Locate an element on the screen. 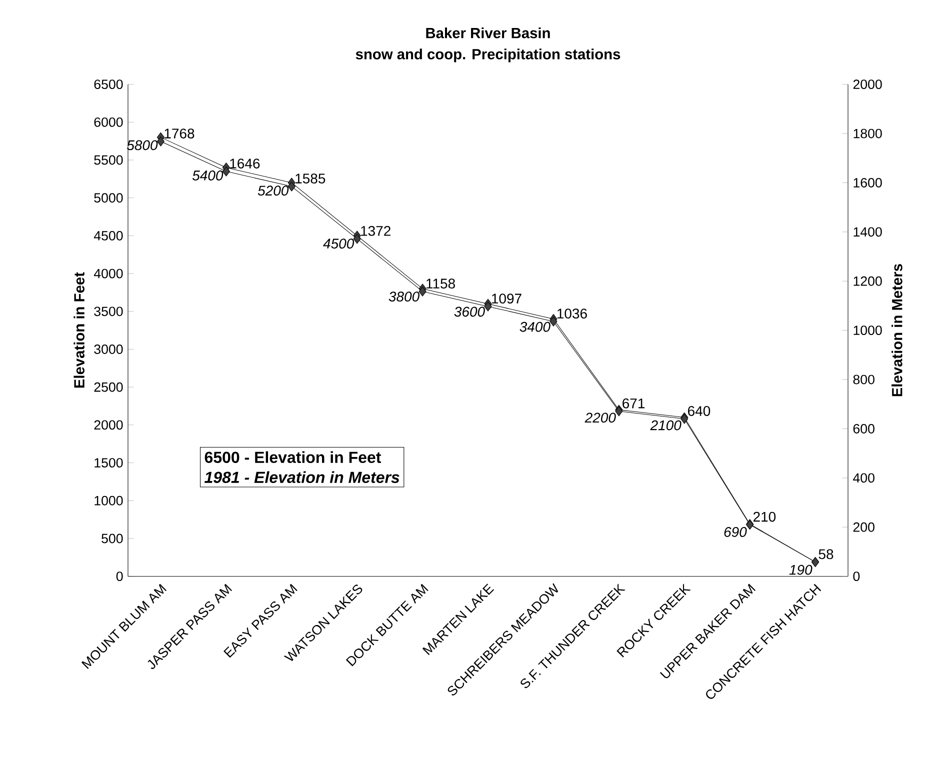 This screenshot has height=771, width=928. y2-tick-label: 400 is located at coordinates (863, 478).